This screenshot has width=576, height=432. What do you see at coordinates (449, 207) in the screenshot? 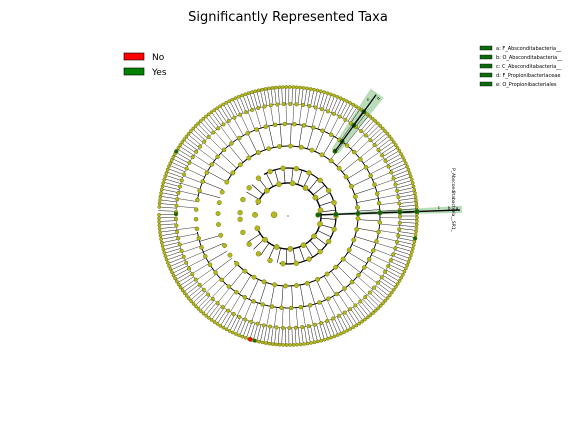
I see `highlight-letter-b: b` at bounding box center [449, 207].